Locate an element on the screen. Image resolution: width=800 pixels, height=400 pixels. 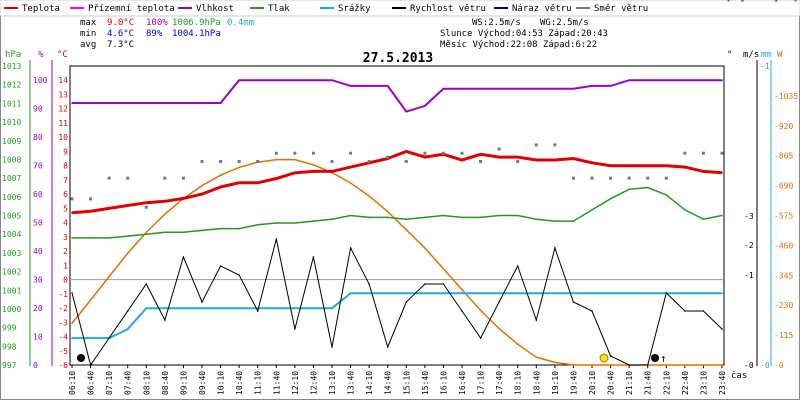
humidity-tick-label: 50 is located at coordinates (38, 223).